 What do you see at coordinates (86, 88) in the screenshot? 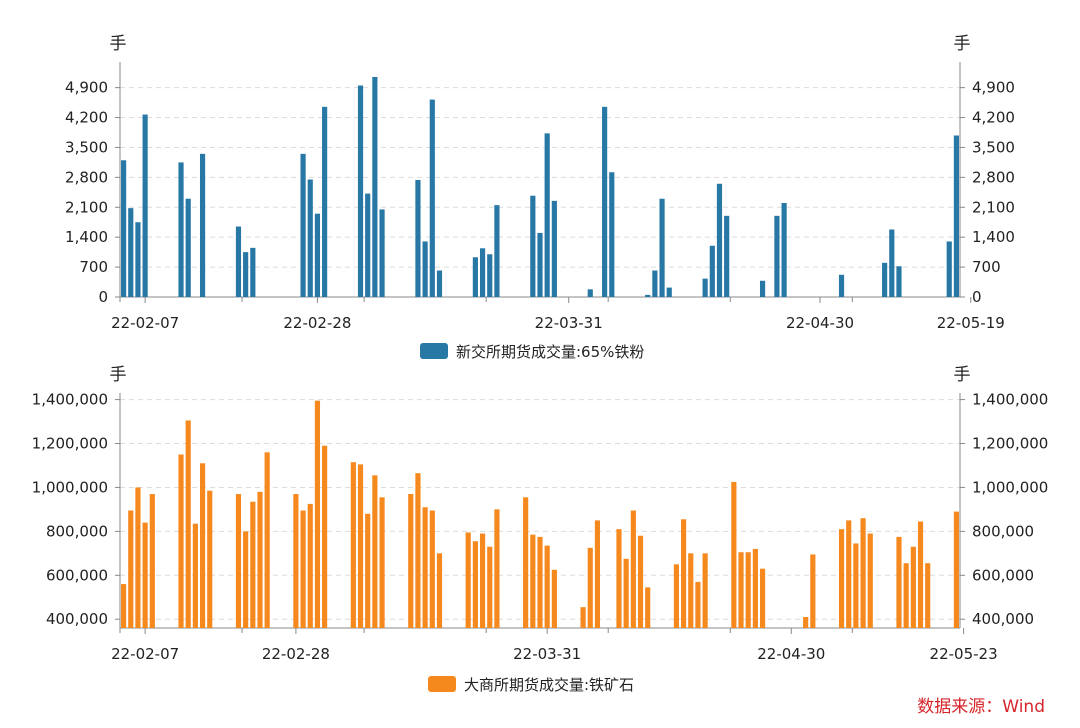
I see `y-tick-label-left: 4,900` at bounding box center [86, 88].